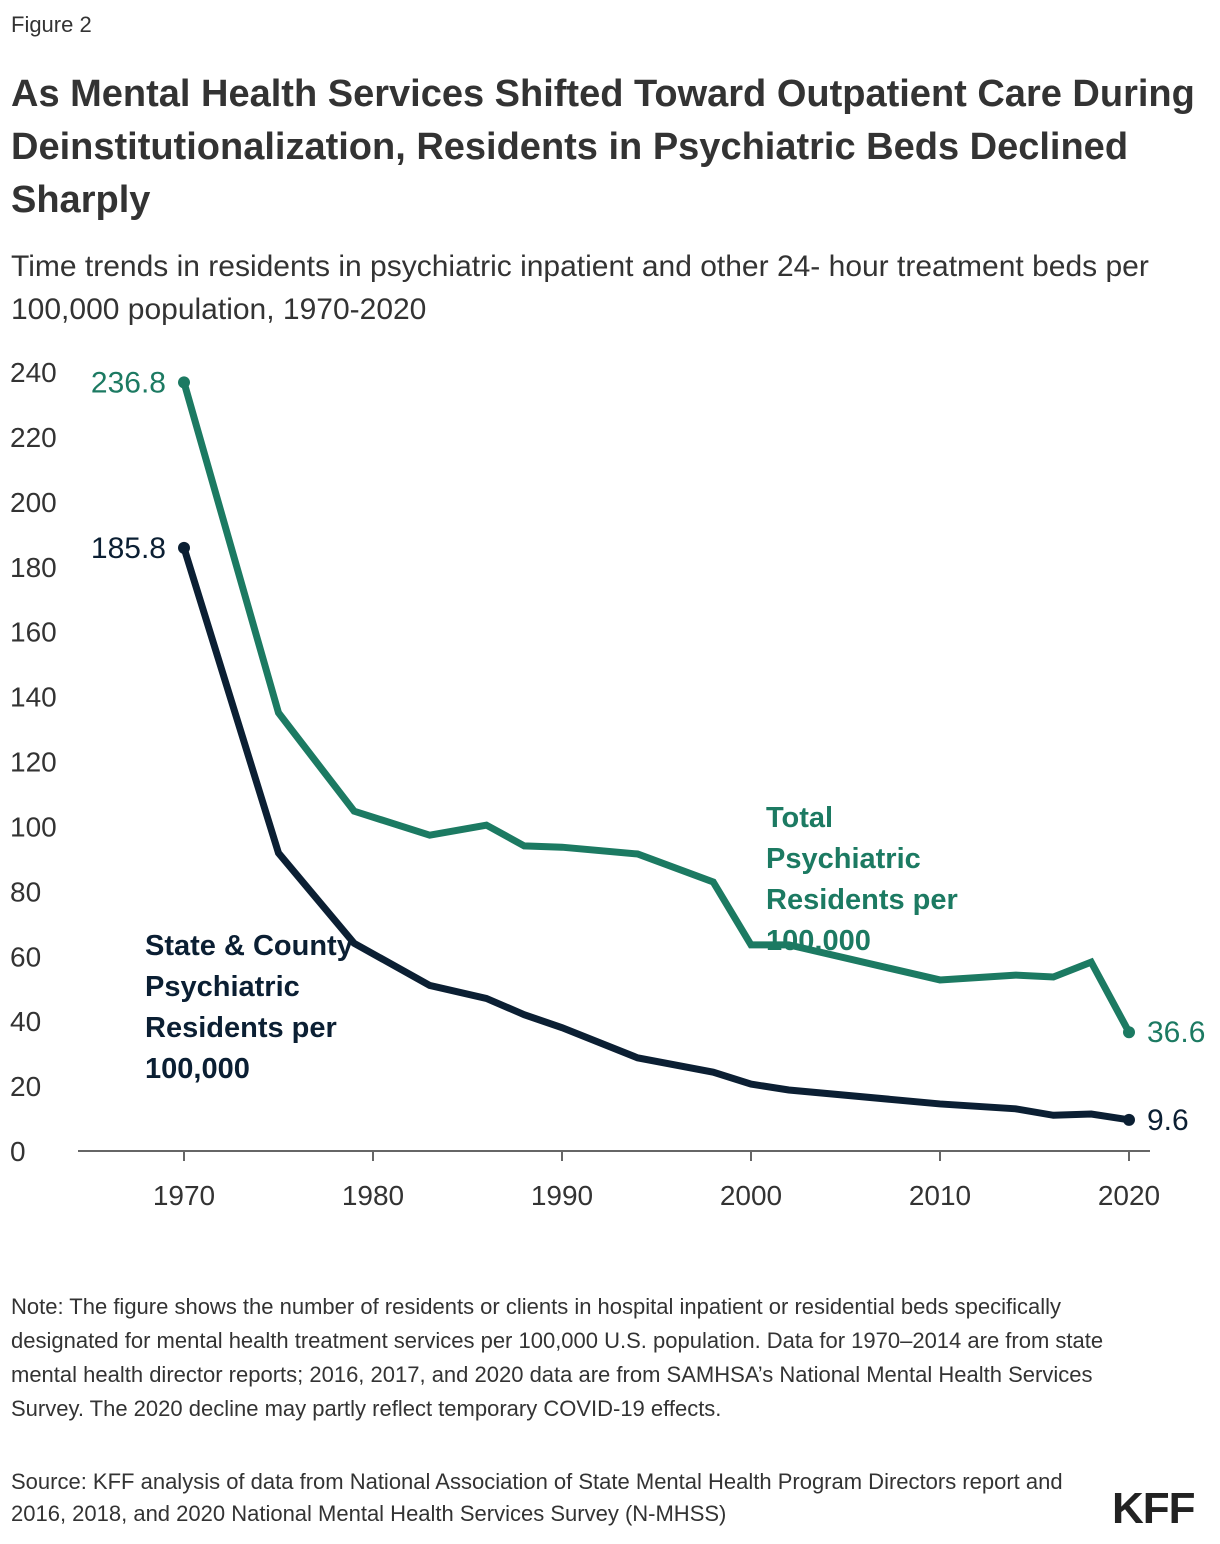 This screenshot has width=1220, height=1544. What do you see at coordinates (25, 891) in the screenshot?
I see `y-tick-label: 80` at bounding box center [25, 891].